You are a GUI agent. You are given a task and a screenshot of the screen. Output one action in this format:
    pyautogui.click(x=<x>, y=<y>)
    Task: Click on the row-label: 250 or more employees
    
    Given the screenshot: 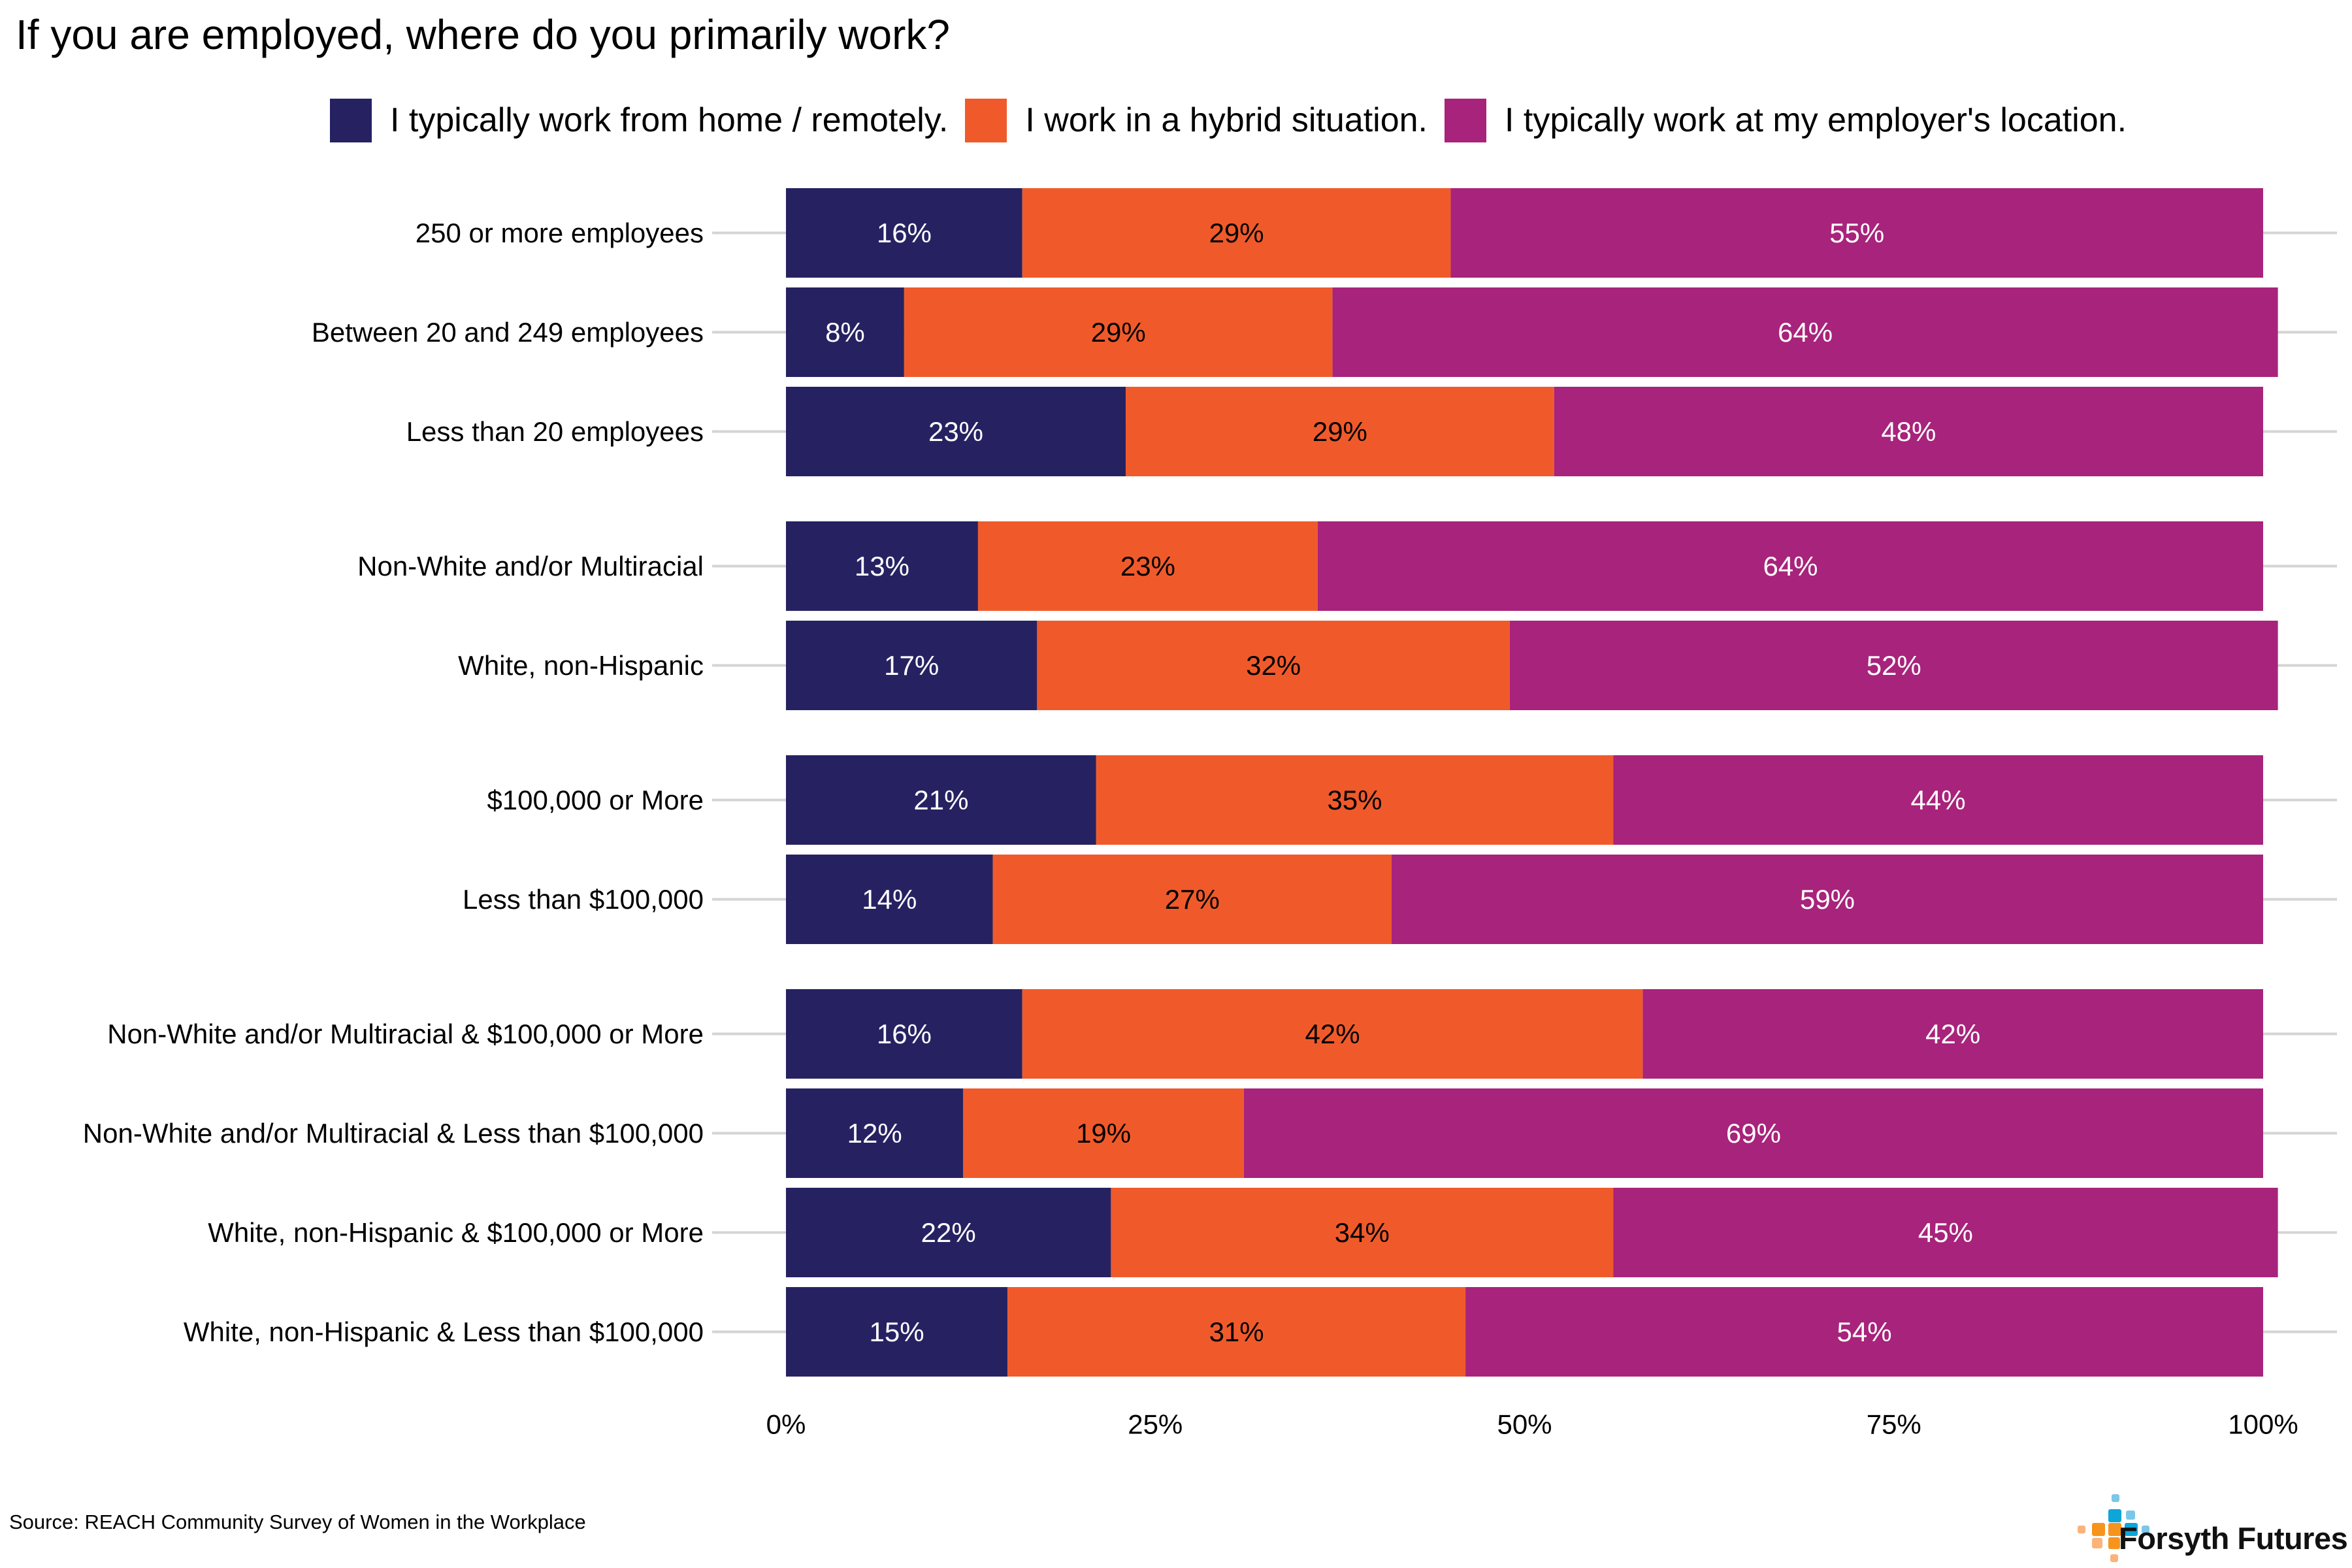 What is the action you would take?
    pyautogui.click(x=560, y=233)
    